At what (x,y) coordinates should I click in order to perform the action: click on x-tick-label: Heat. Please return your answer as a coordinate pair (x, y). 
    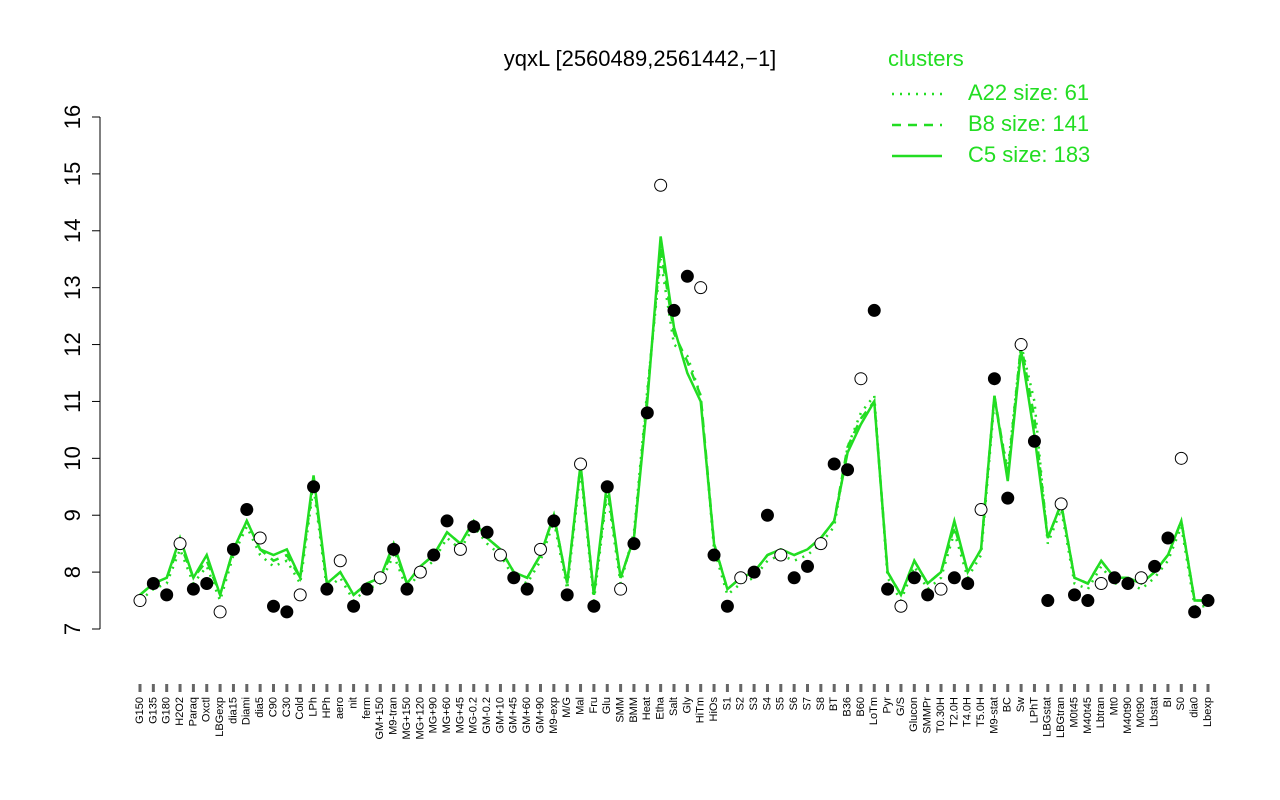
    Looking at the image, I should click on (647, 708).